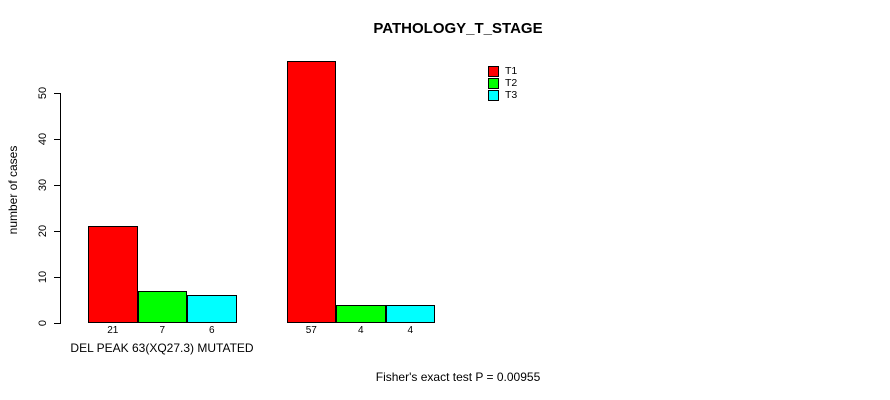 Image resolution: width=890 pixels, height=400 pixels. I want to click on bar-value-label: 57, so click(311, 330).